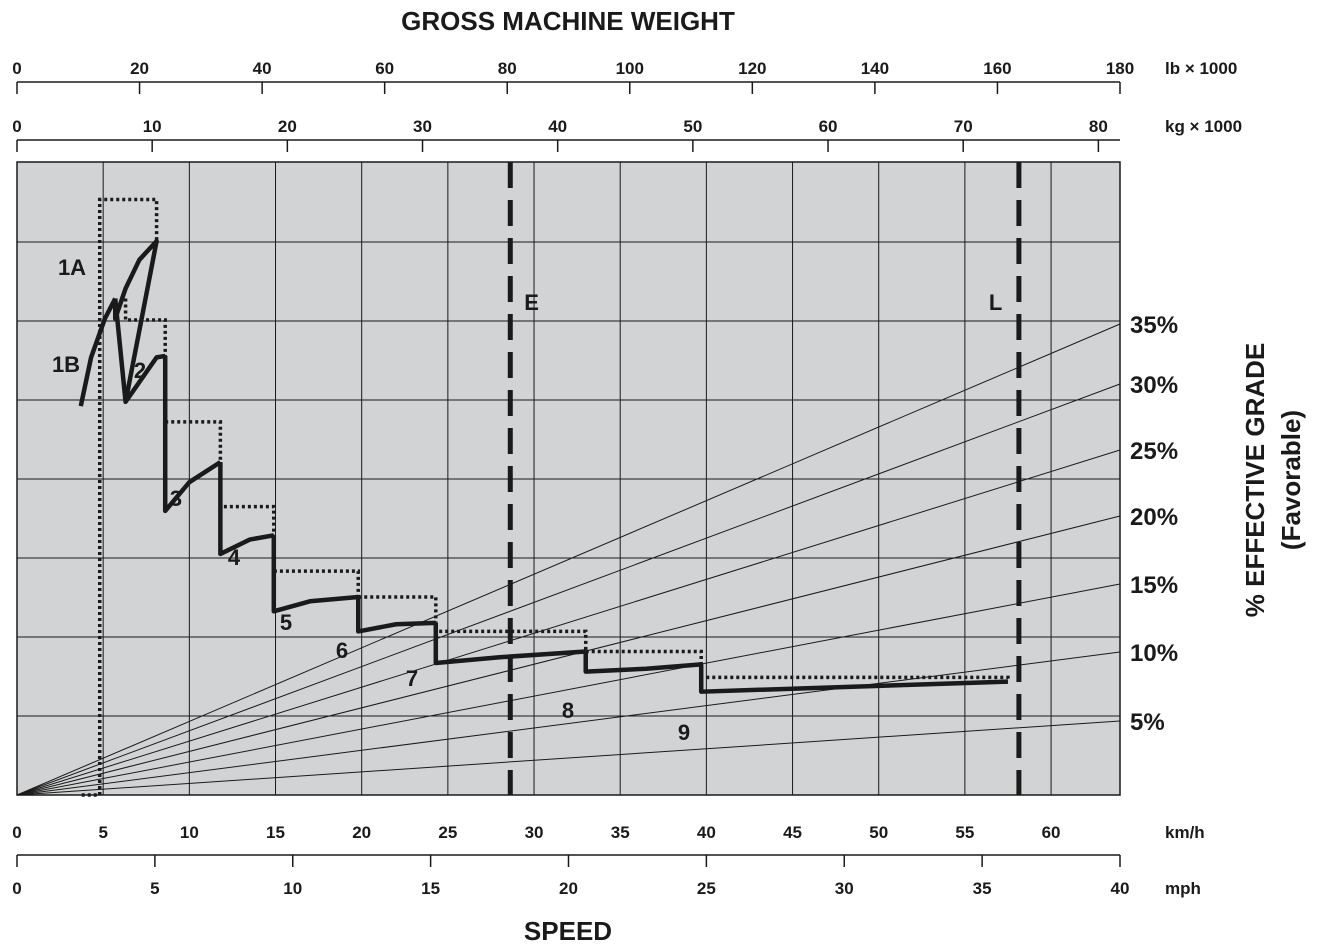  Describe the element at coordinates (692, 126) in the screenshot. I see `weight-tick-label: 50` at that location.